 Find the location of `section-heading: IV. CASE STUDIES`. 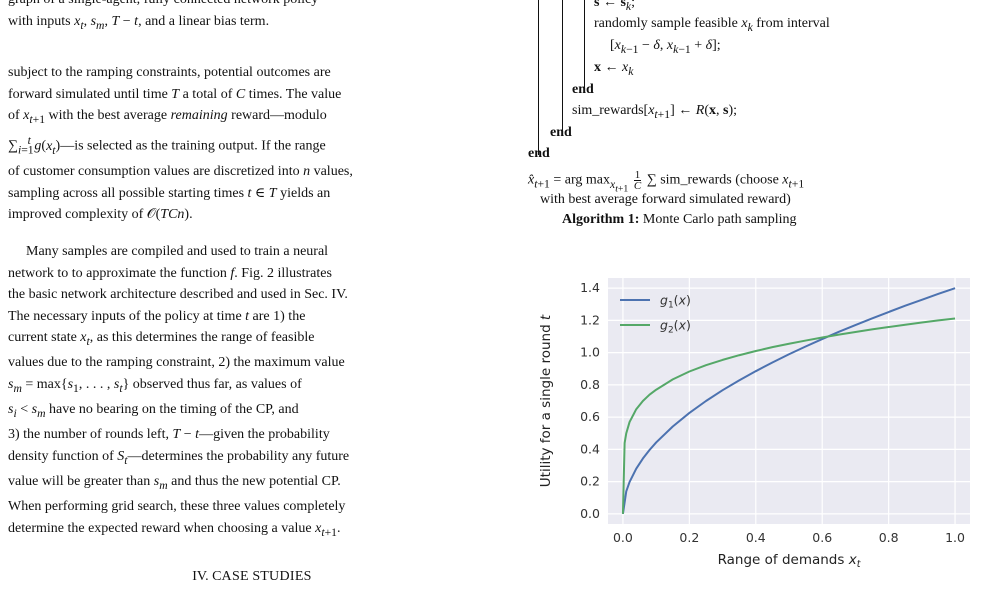

section-heading: IV. CASE STUDIES is located at coordinates (252, 576).